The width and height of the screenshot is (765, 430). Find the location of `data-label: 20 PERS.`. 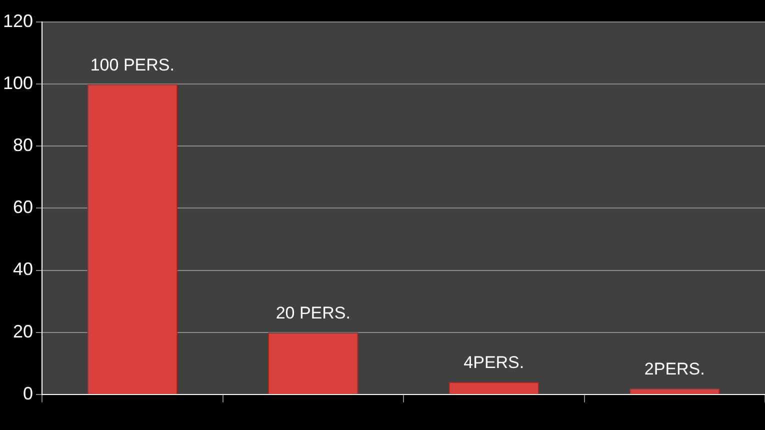

data-label: 20 PERS. is located at coordinates (313, 313).